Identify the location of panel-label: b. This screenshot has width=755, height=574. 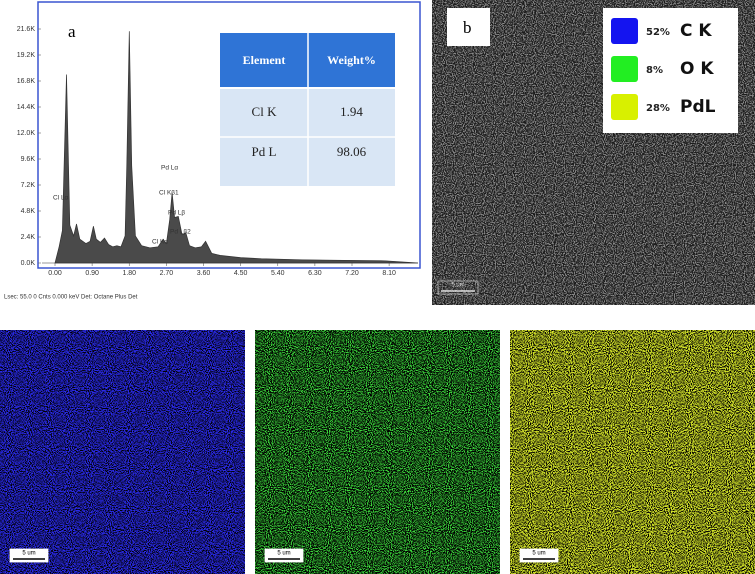
(467, 27).